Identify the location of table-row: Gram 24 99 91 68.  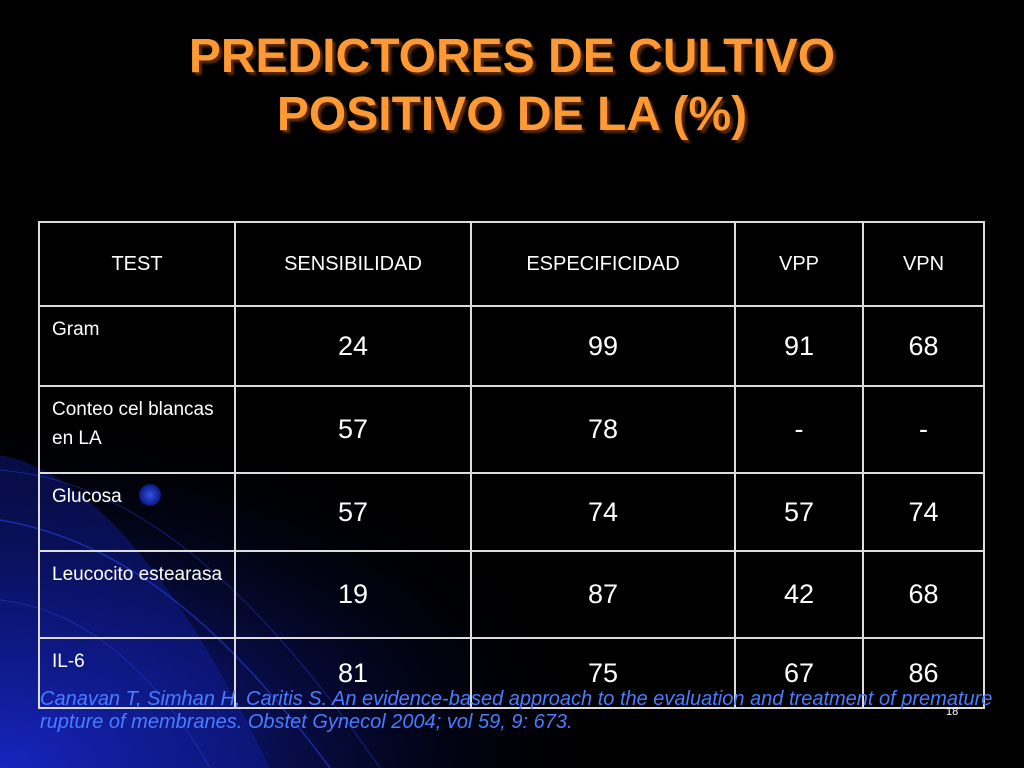
(511, 346).